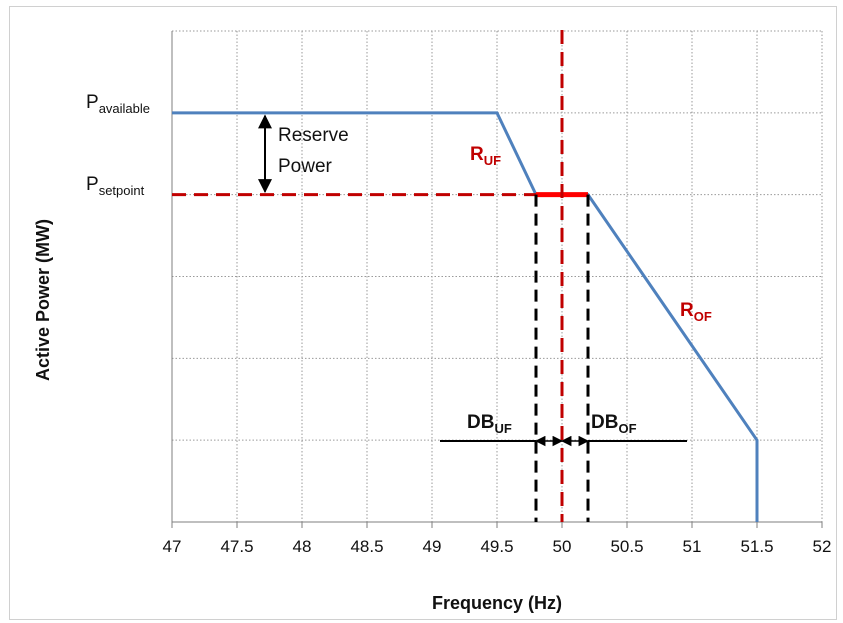  Describe the element at coordinates (172, 546) in the screenshot. I see `x-tick-label: 47` at that location.